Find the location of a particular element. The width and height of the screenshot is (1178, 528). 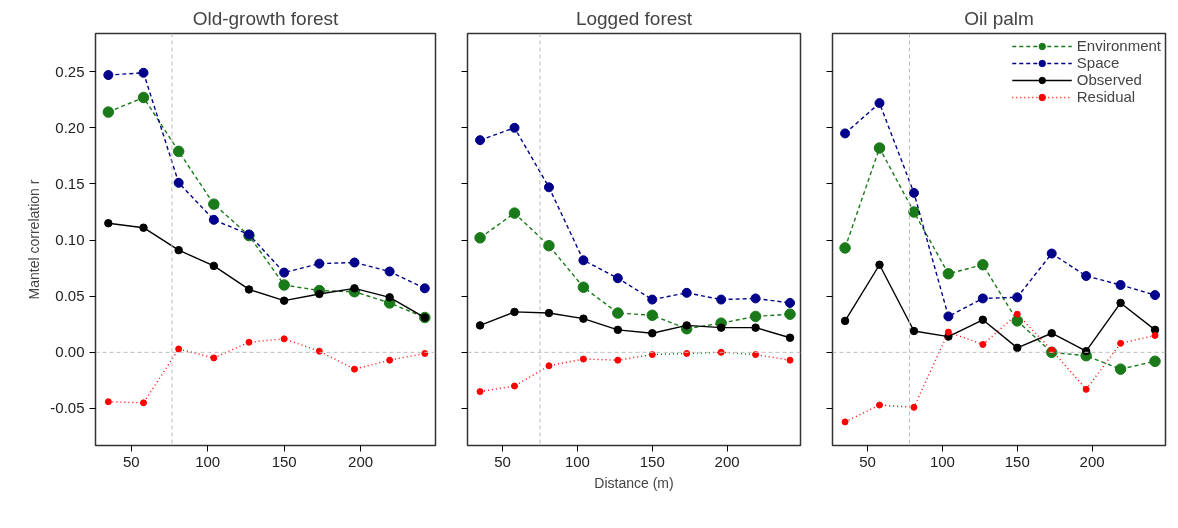

y-tick-label: -0.05 is located at coordinates (67, 408).